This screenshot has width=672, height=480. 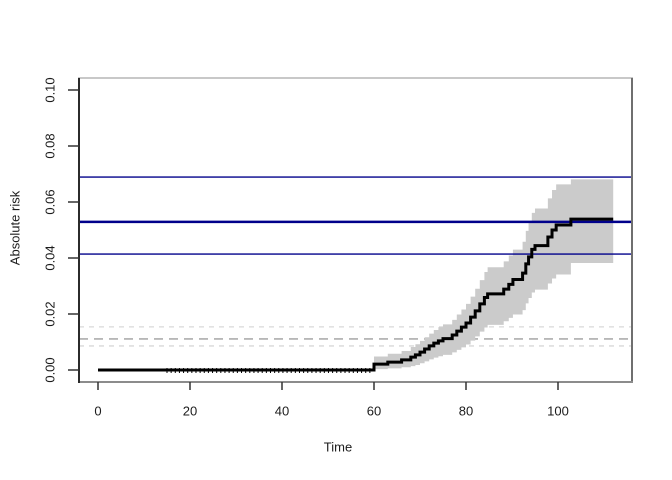 What do you see at coordinates (50, 314) in the screenshot?
I see `y-tick-label: 0.02` at bounding box center [50, 314].